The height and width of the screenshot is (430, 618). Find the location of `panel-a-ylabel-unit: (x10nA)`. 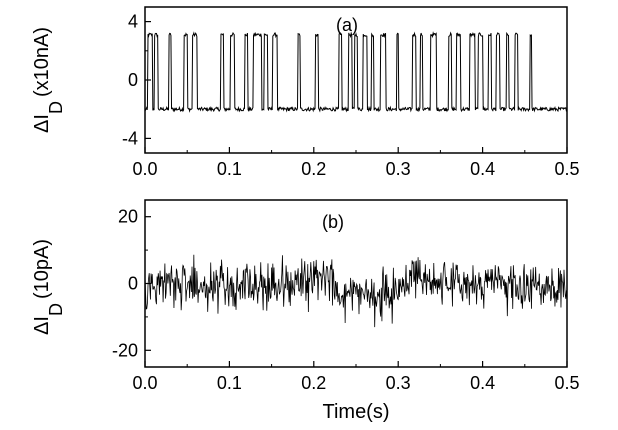

panel-a-ylabel-unit: (x10nA) is located at coordinates (42, 62).